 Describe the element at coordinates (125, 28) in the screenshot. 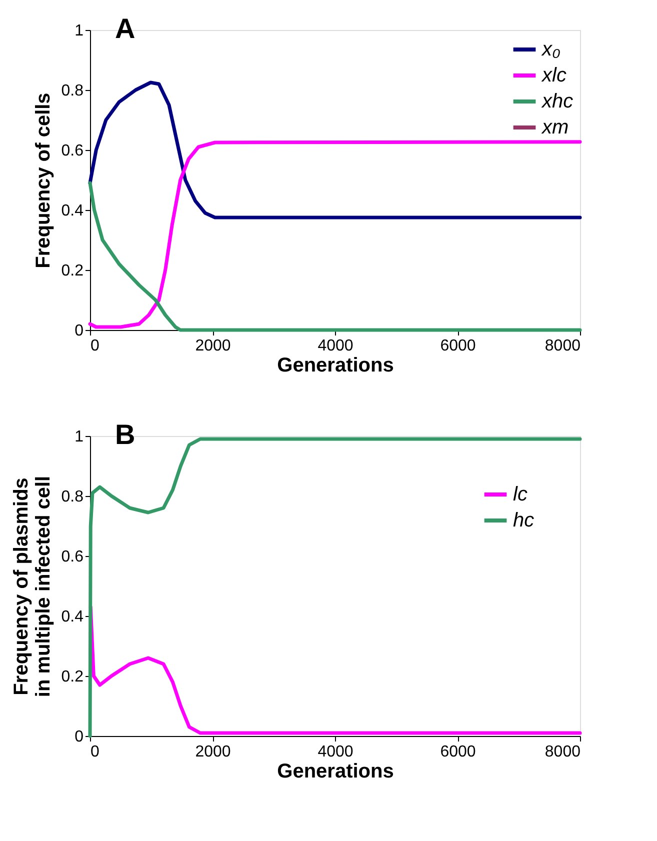

I see `chart-title: A` at that location.